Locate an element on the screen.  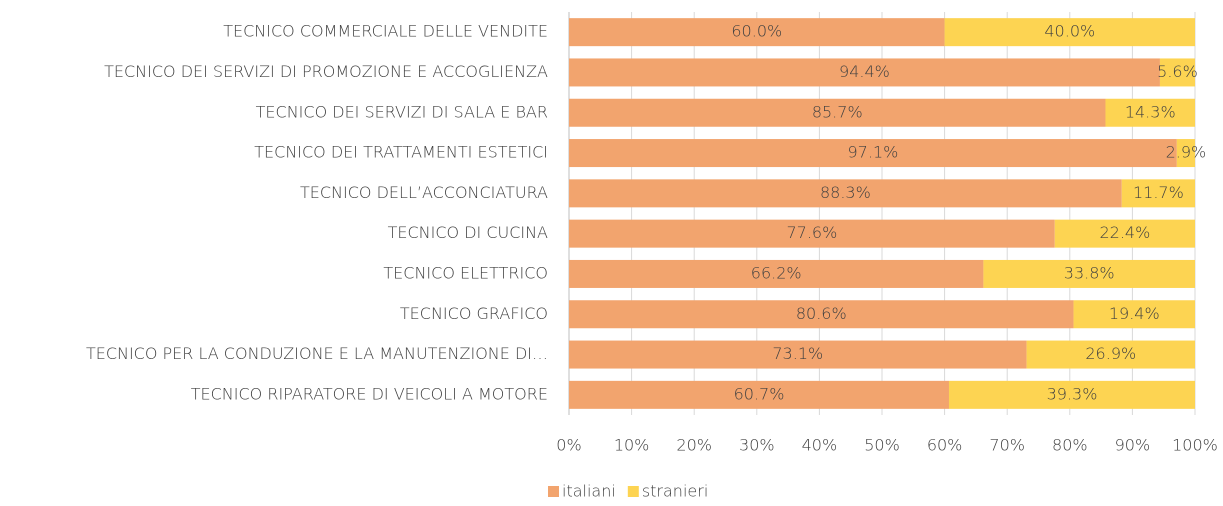
y-tick-label: TECNICO ELETTRICO is located at coordinates (465, 272).